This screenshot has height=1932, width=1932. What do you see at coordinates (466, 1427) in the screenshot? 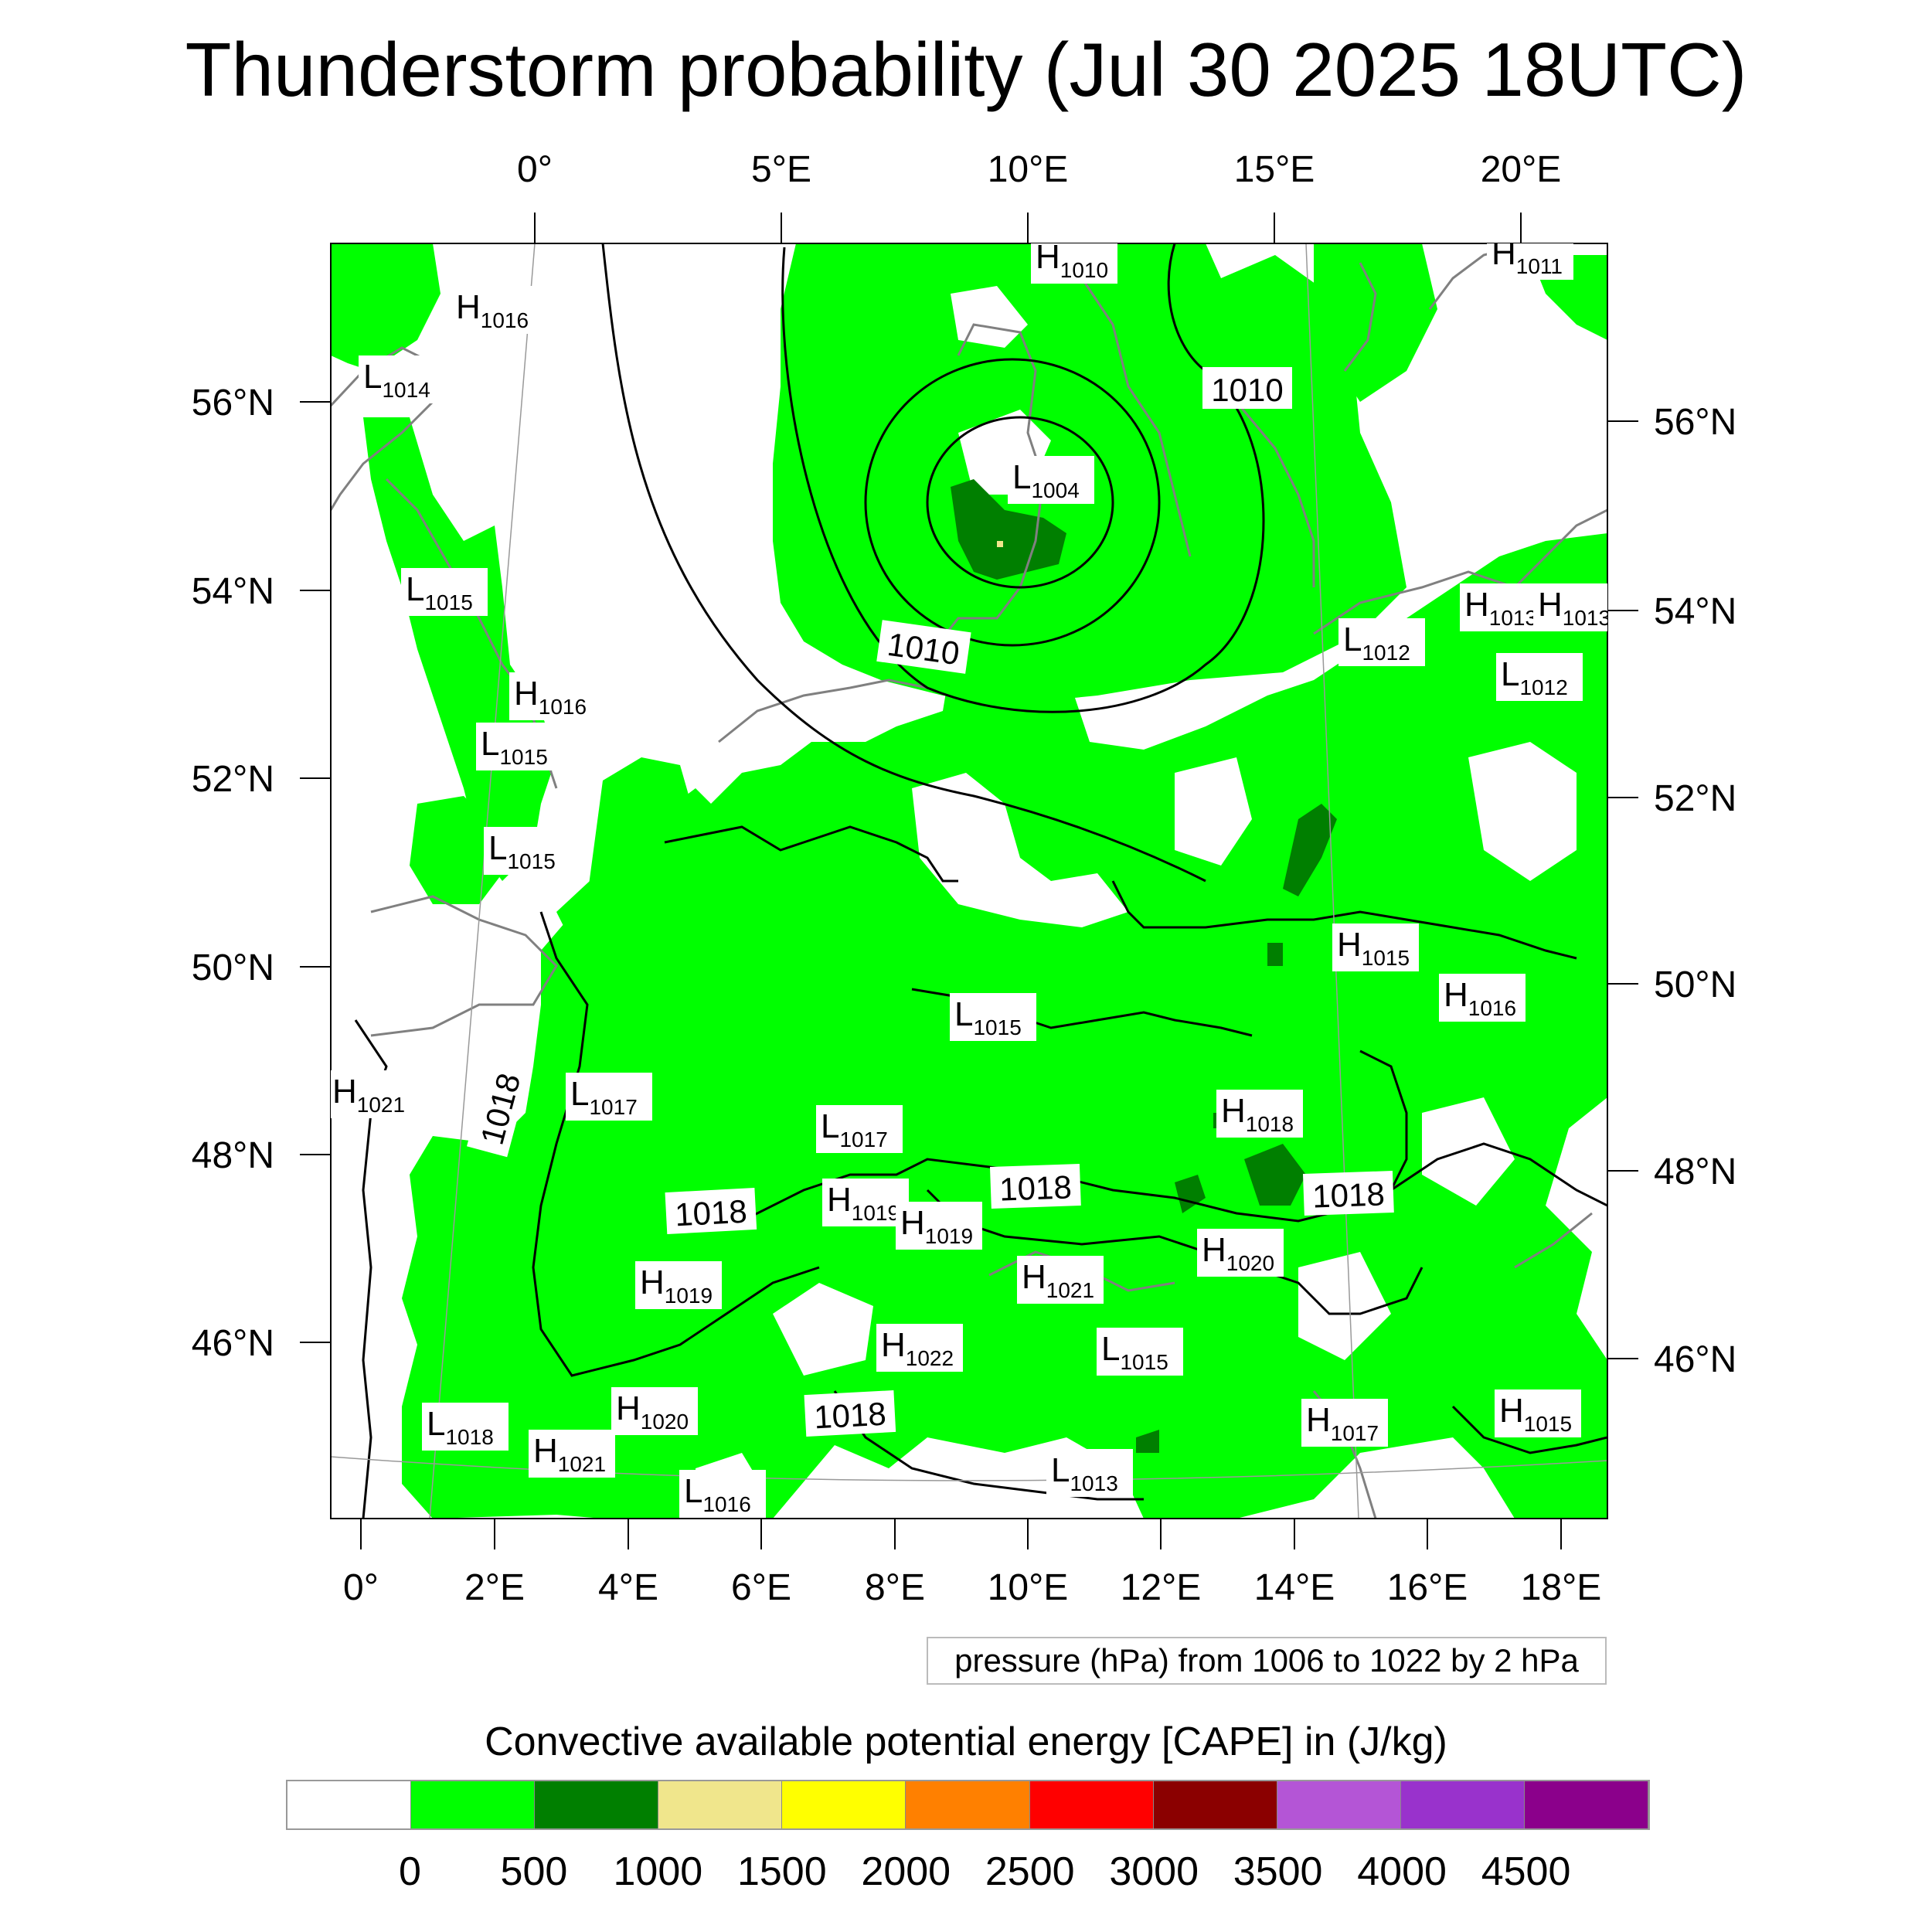
I see `low-pressure-label: L1018` at bounding box center [466, 1427].